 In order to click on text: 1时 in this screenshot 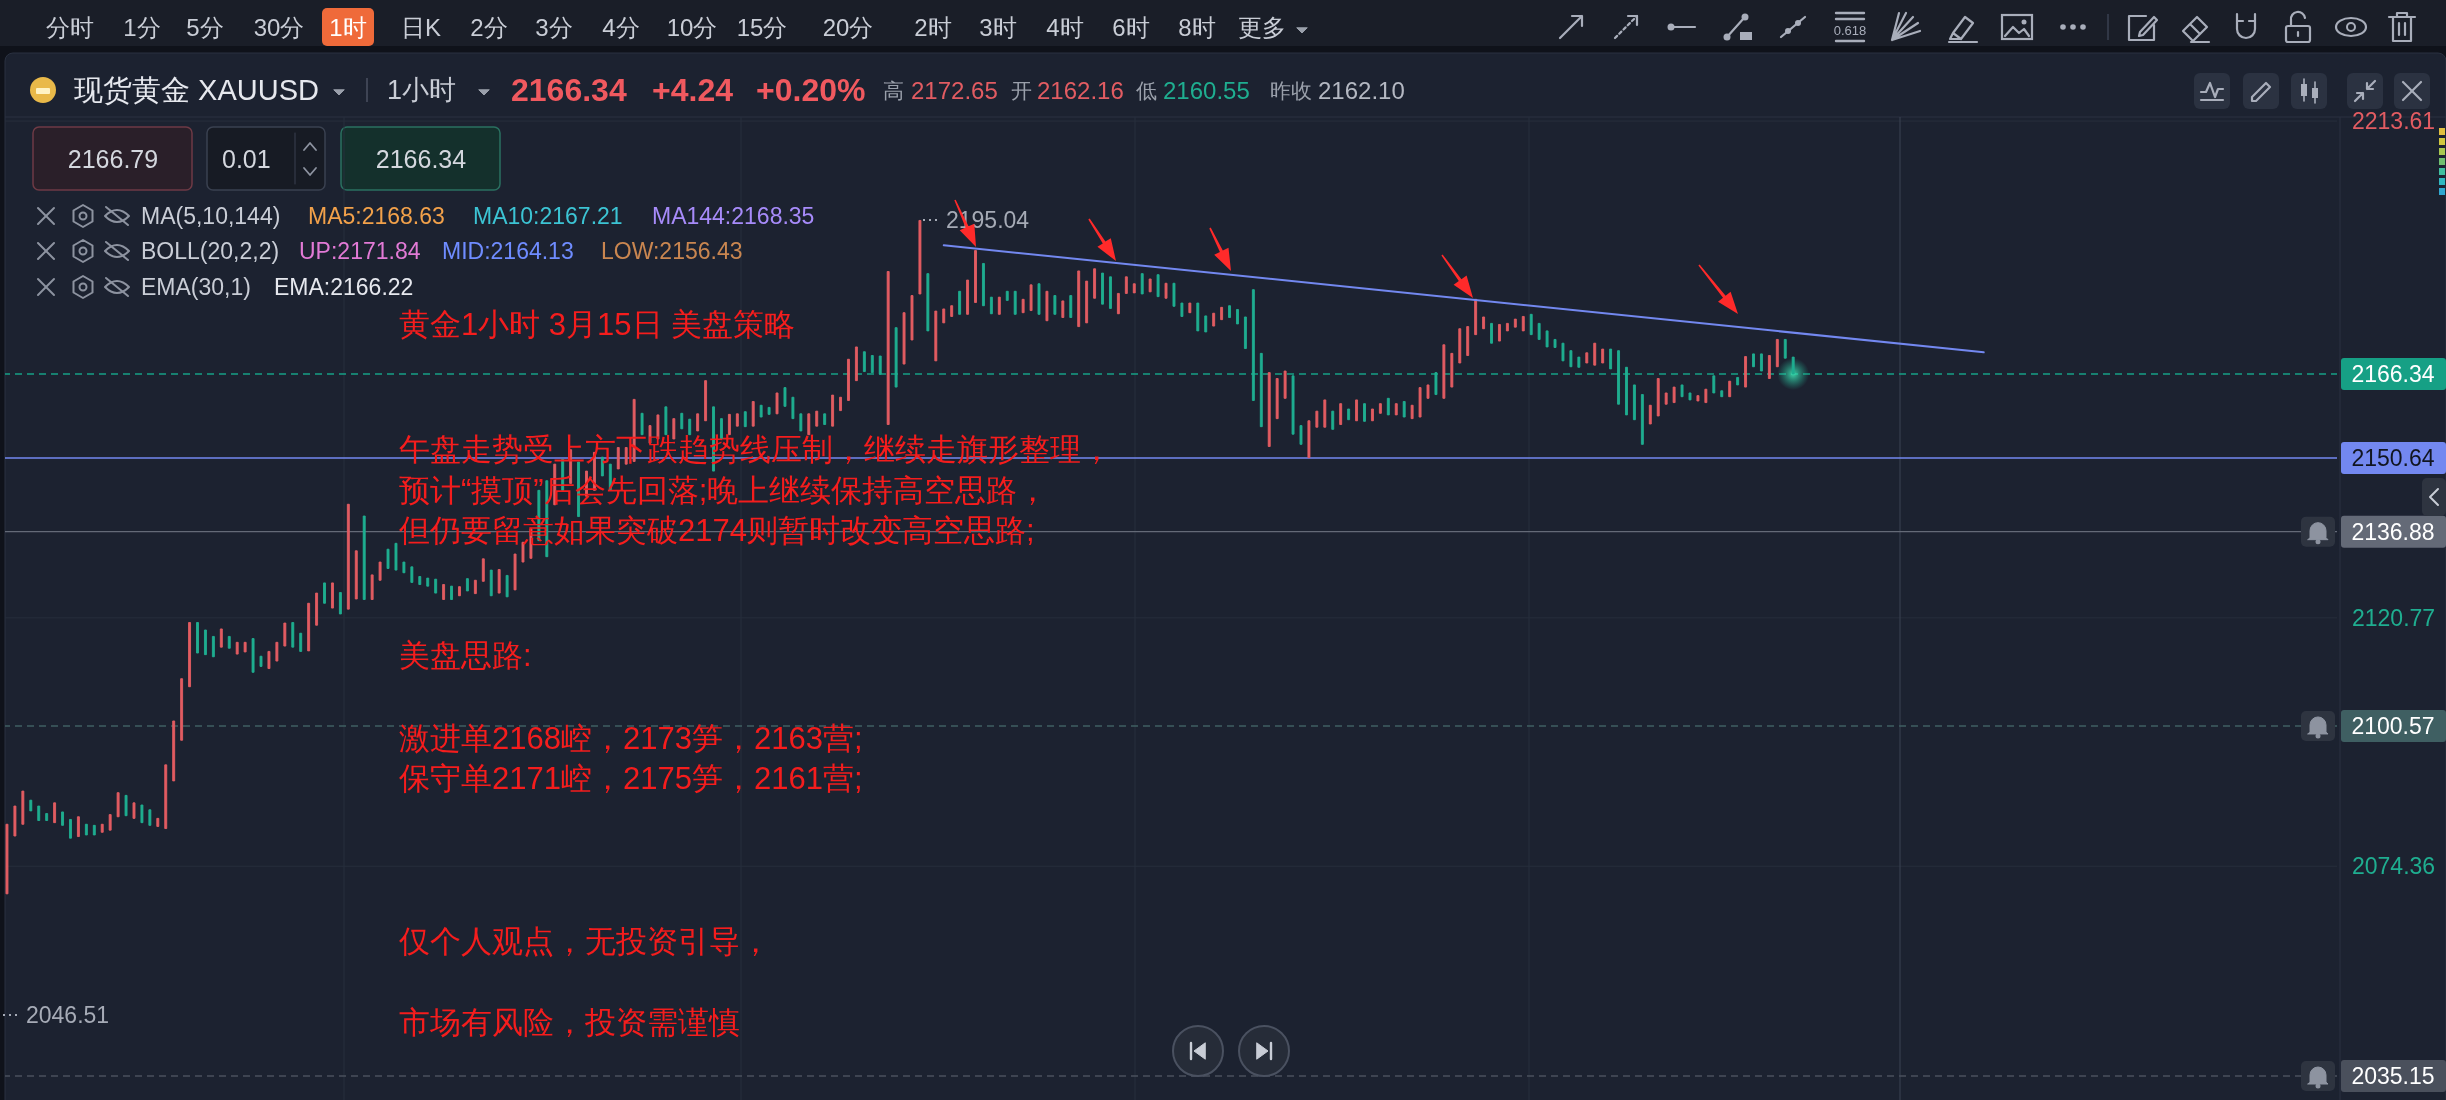, I will do `click(348, 27)`.